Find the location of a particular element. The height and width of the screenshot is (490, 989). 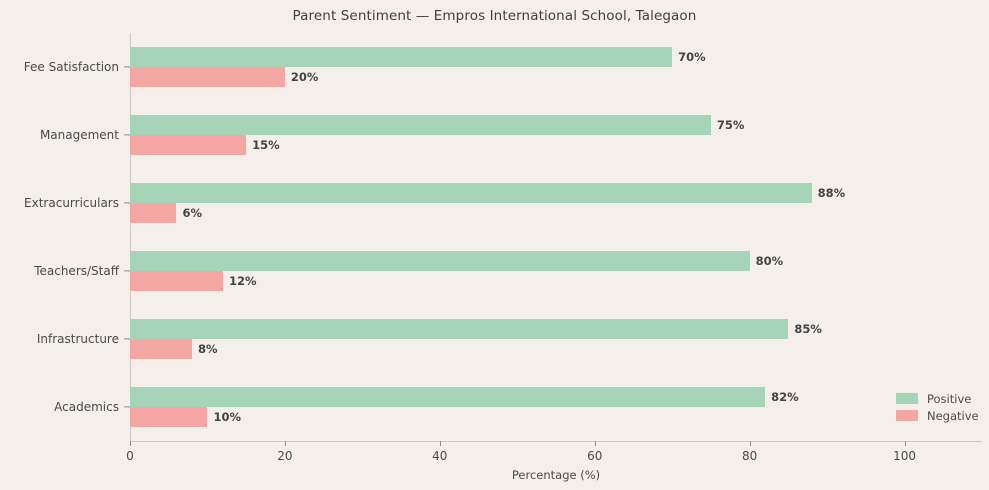

legend-item-positive: Positive is located at coordinates (937, 398).